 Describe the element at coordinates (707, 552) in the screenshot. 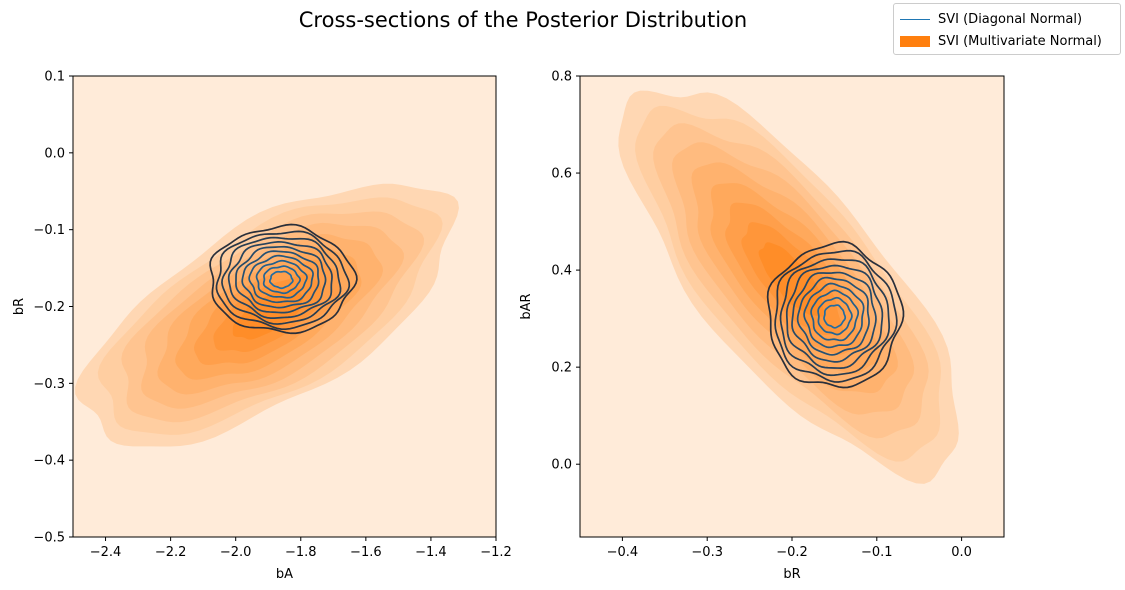

I see `x-tick-label: −0.3` at that location.